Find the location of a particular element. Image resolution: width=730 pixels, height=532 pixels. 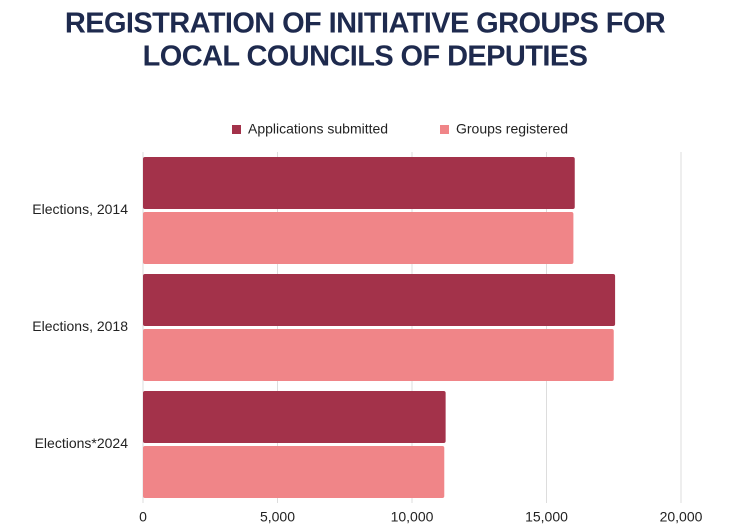

x-tick-label: 5,000 is located at coordinates (277, 517).